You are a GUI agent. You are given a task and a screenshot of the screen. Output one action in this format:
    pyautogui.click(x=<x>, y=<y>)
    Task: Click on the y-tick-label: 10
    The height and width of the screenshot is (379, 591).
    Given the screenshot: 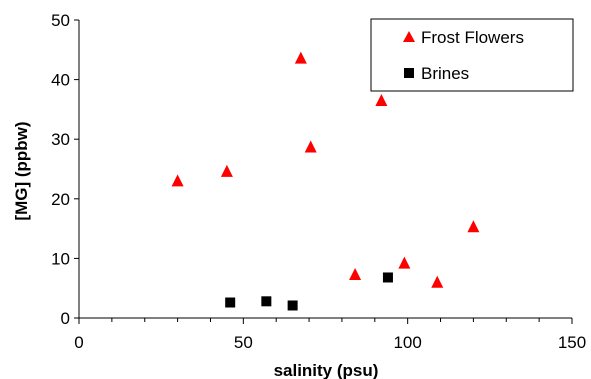 What is the action you would take?
    pyautogui.click(x=60, y=258)
    